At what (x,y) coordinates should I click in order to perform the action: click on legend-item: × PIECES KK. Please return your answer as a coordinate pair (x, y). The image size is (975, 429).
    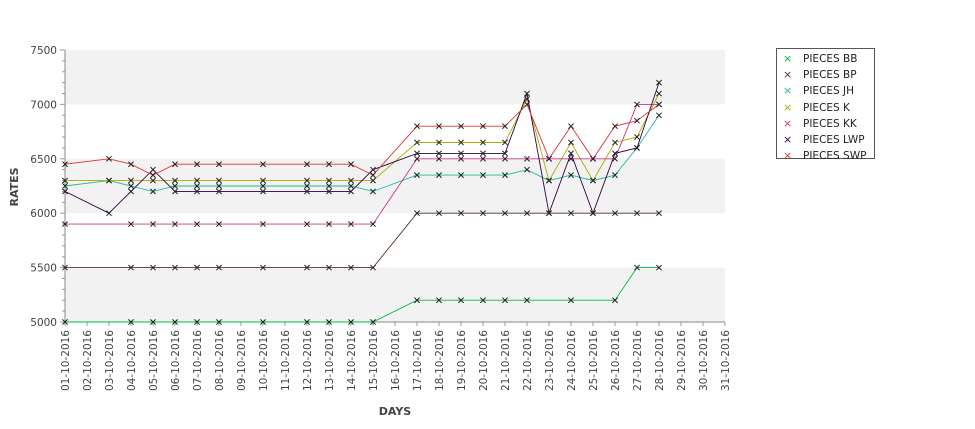
    Looking at the image, I should click on (825, 124).